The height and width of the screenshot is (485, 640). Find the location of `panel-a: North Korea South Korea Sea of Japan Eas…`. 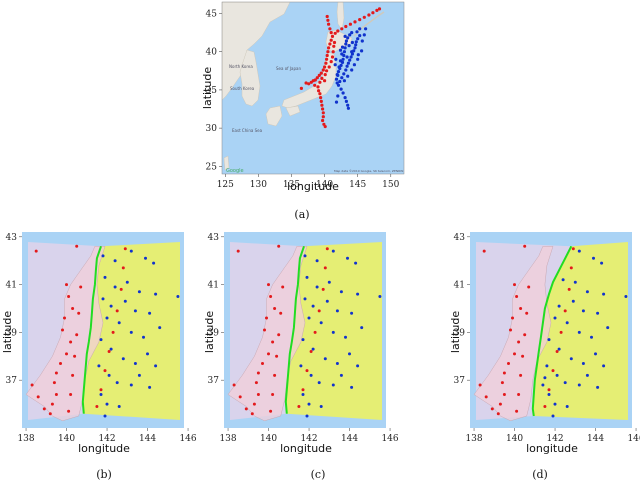

panel-a: North Korea South Korea Sea of Japan Eas… is located at coordinates (303, 111).